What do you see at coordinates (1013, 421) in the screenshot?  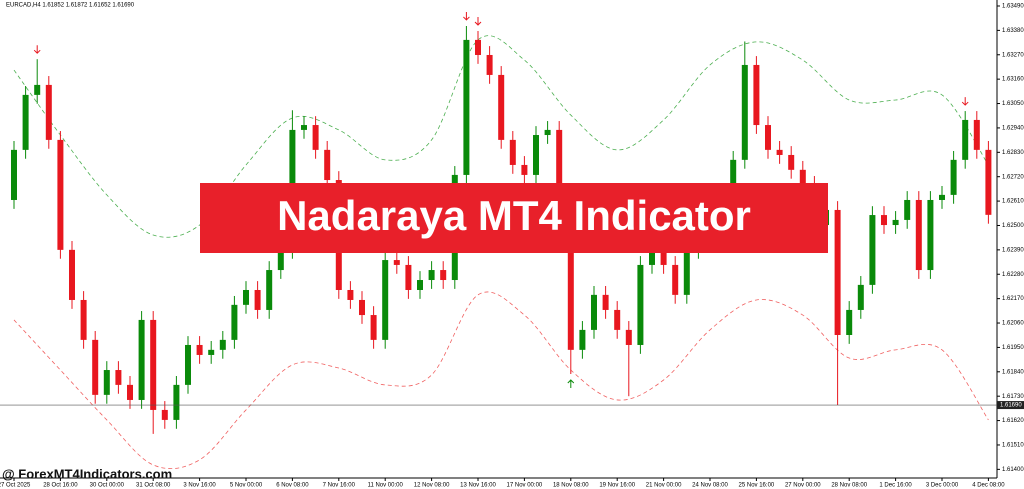 I see `y-tick-label: 1.61620` at bounding box center [1013, 421].